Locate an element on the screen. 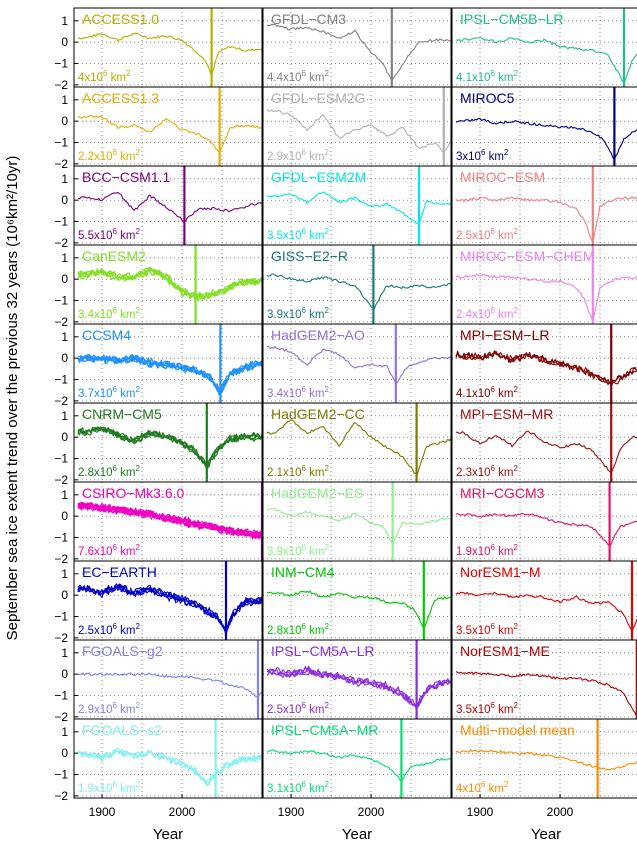 The height and width of the screenshot is (841, 637). panel-extent-label: 2.1x106 km2 is located at coordinates (298, 471).